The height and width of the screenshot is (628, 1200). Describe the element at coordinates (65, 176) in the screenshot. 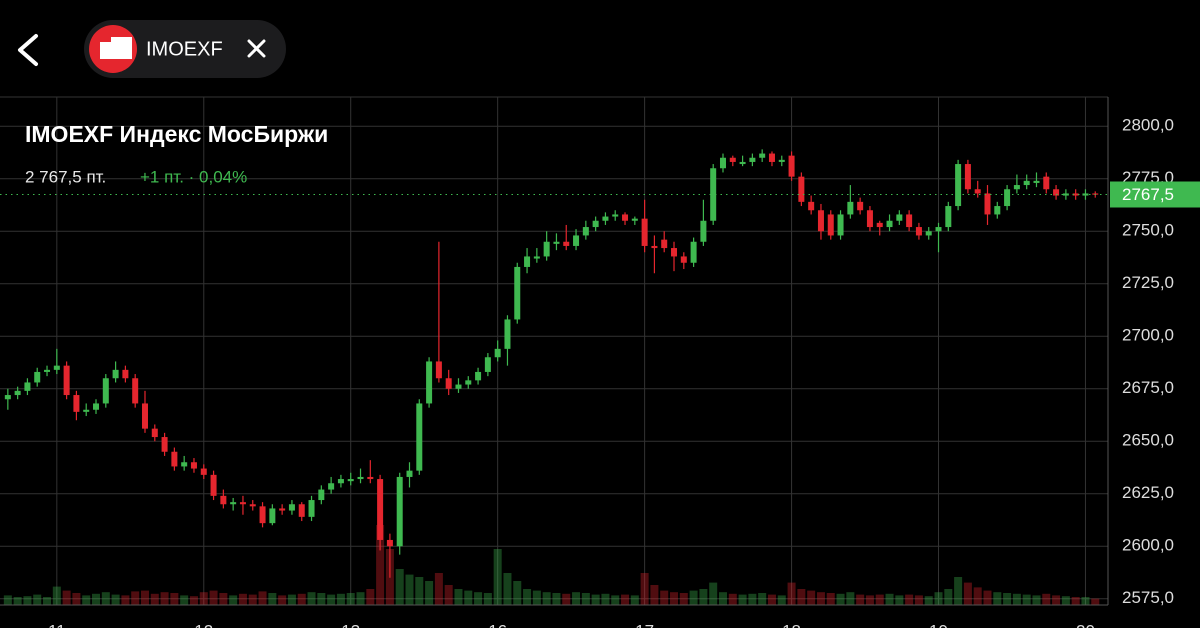

I see `price-text: 2 767,5 пт.` at that location.